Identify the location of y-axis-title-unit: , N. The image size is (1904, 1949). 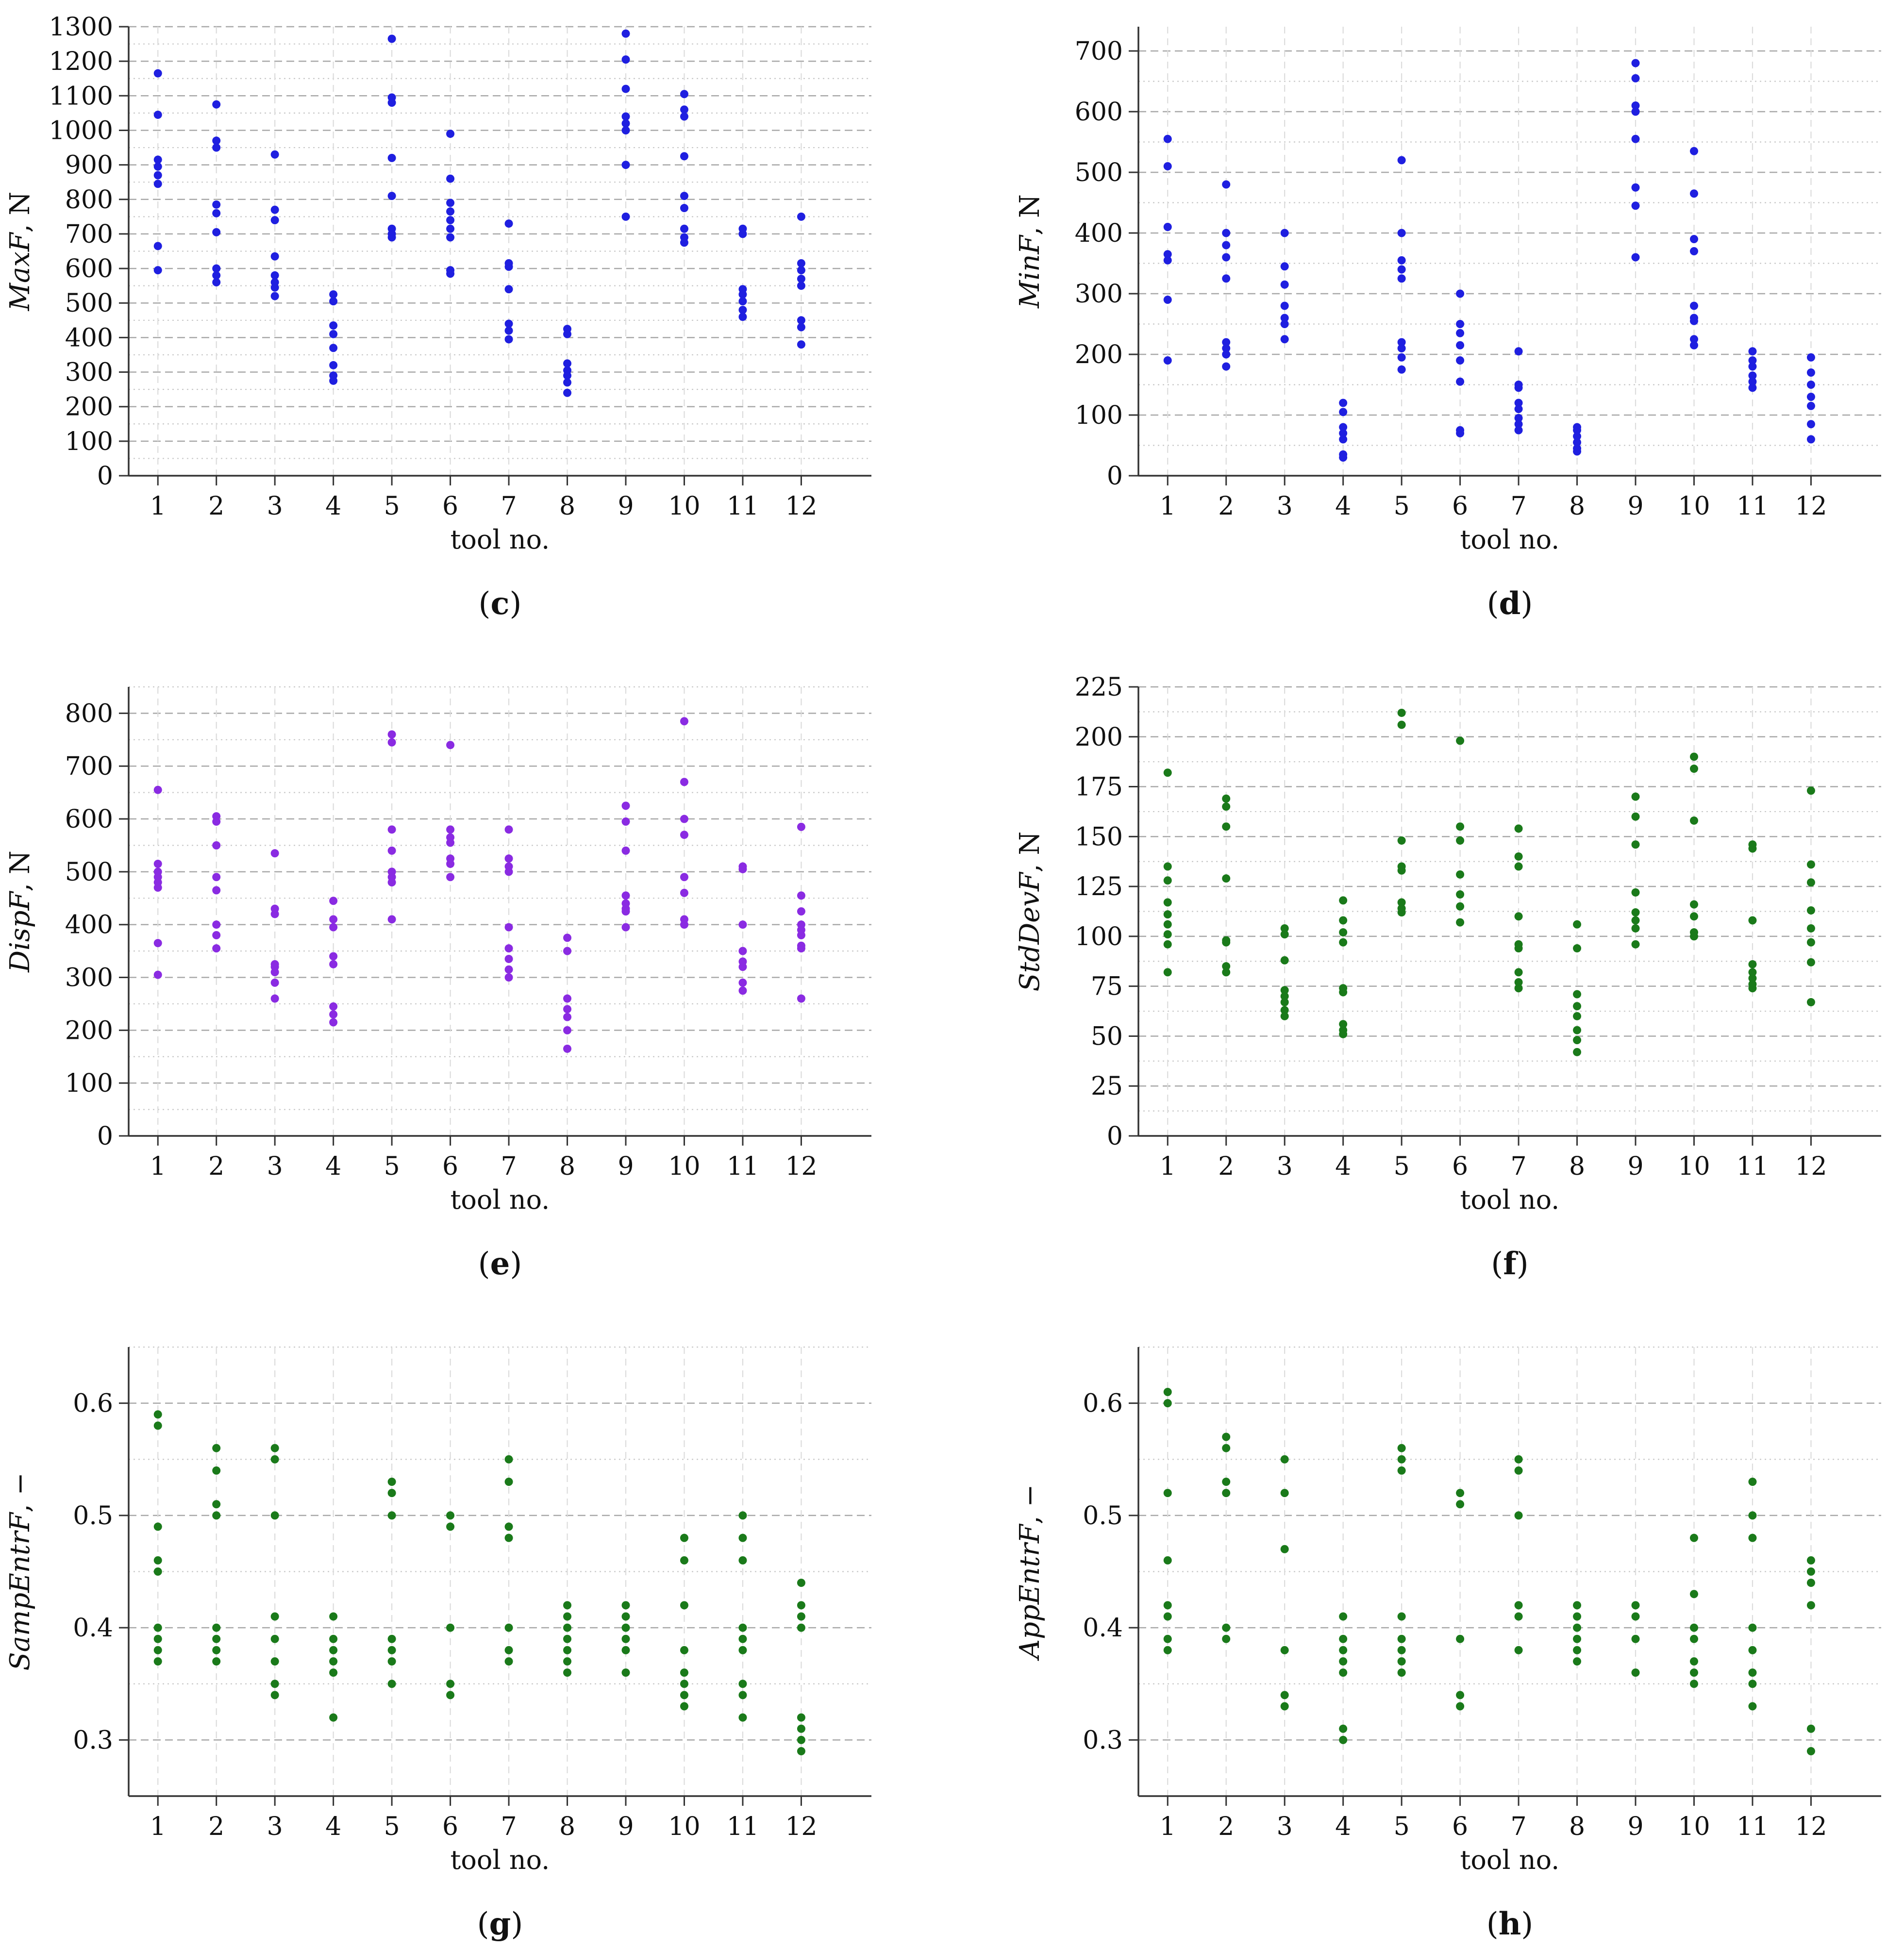
(1030, 852).